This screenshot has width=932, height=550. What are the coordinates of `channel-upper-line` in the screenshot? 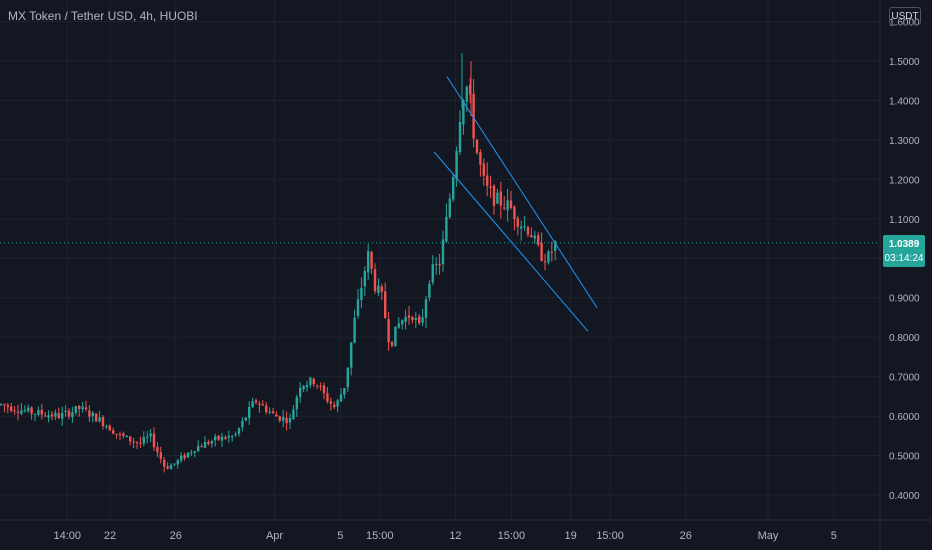 It's located at (522, 192).